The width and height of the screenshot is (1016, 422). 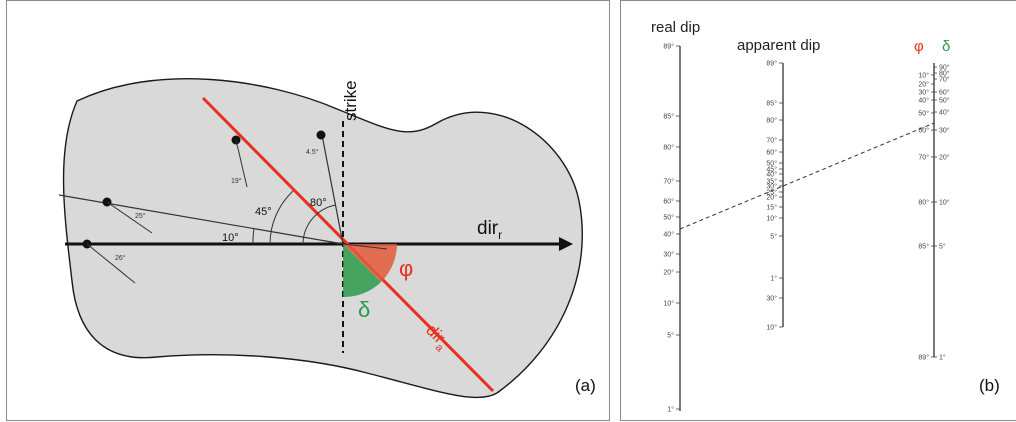 What do you see at coordinates (771, 121) in the screenshot?
I see `apparent-dip-tick-label: 80°` at bounding box center [771, 121].